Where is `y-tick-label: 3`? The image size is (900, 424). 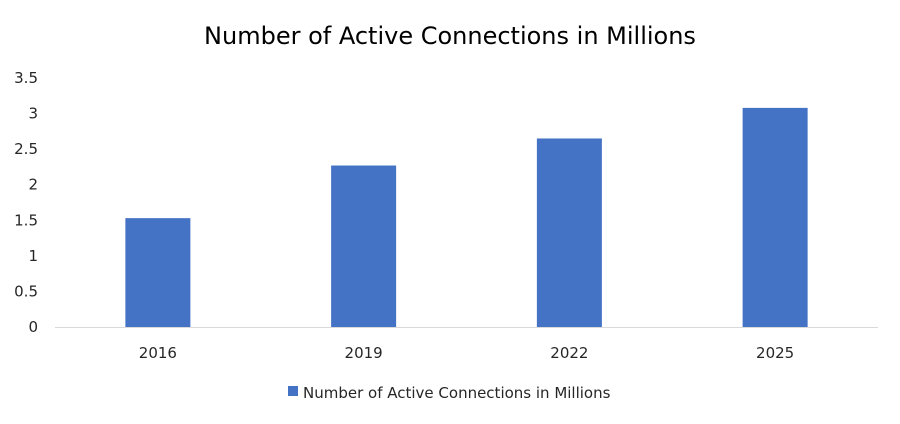
y-tick-label: 3 is located at coordinates (33, 114).